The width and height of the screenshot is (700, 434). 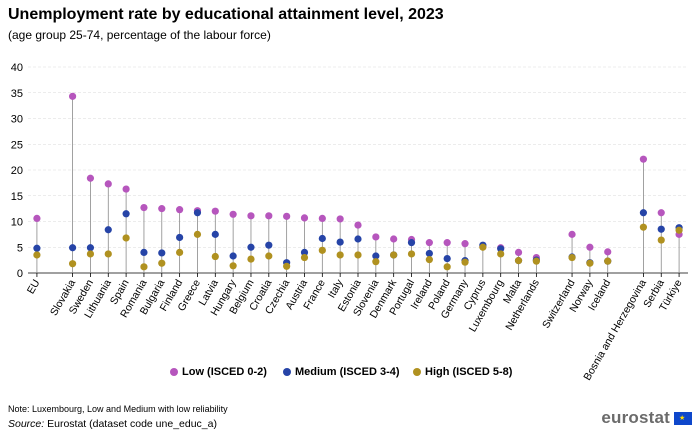 I want to click on legend-item-medium: Medium (ISCED 3-4), so click(x=341, y=372).